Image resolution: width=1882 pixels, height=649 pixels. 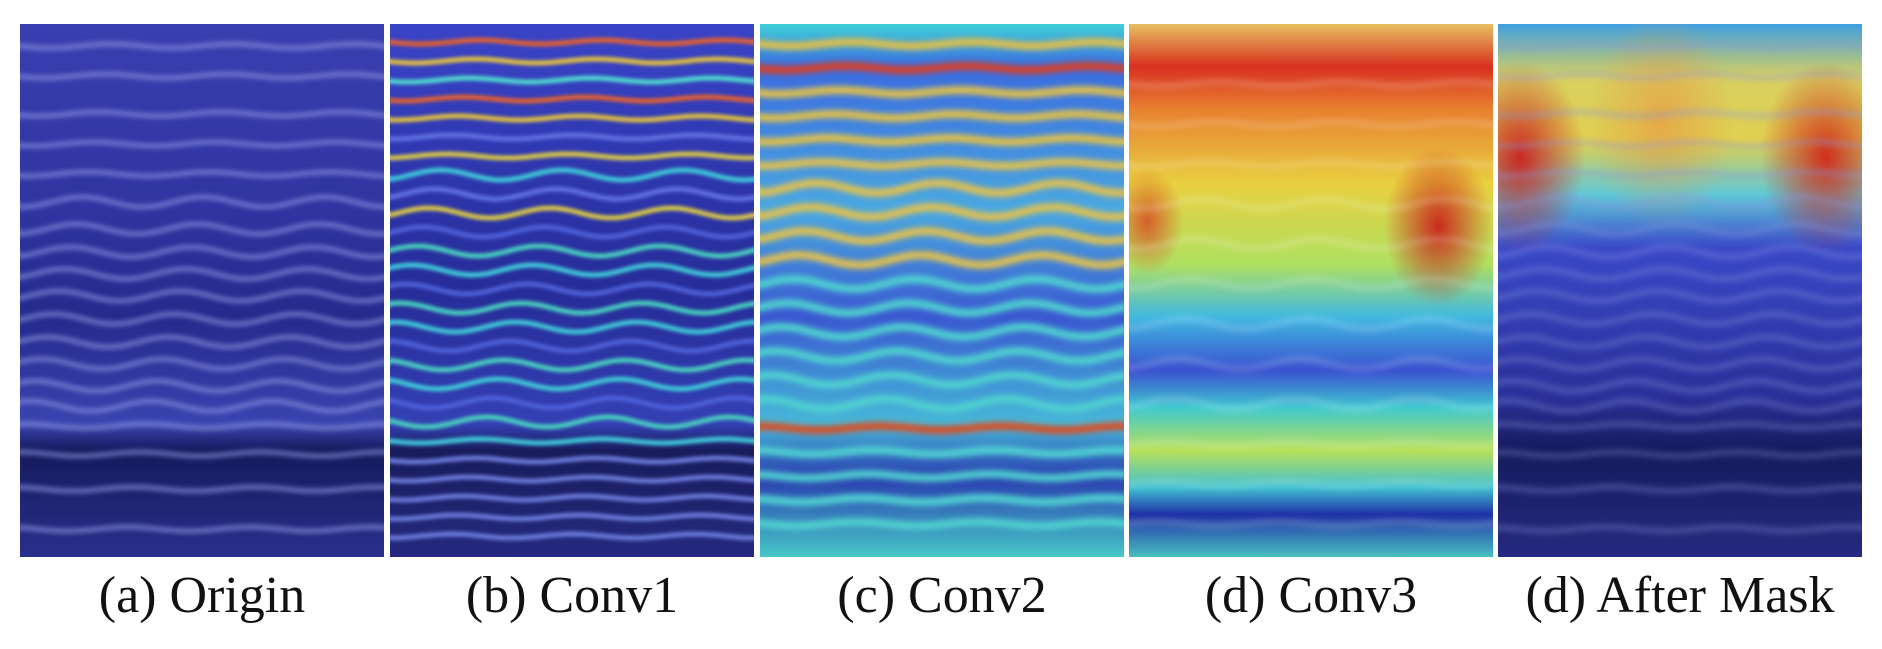 I want to click on caption-conv2: (c) Conv2, so click(x=942, y=595).